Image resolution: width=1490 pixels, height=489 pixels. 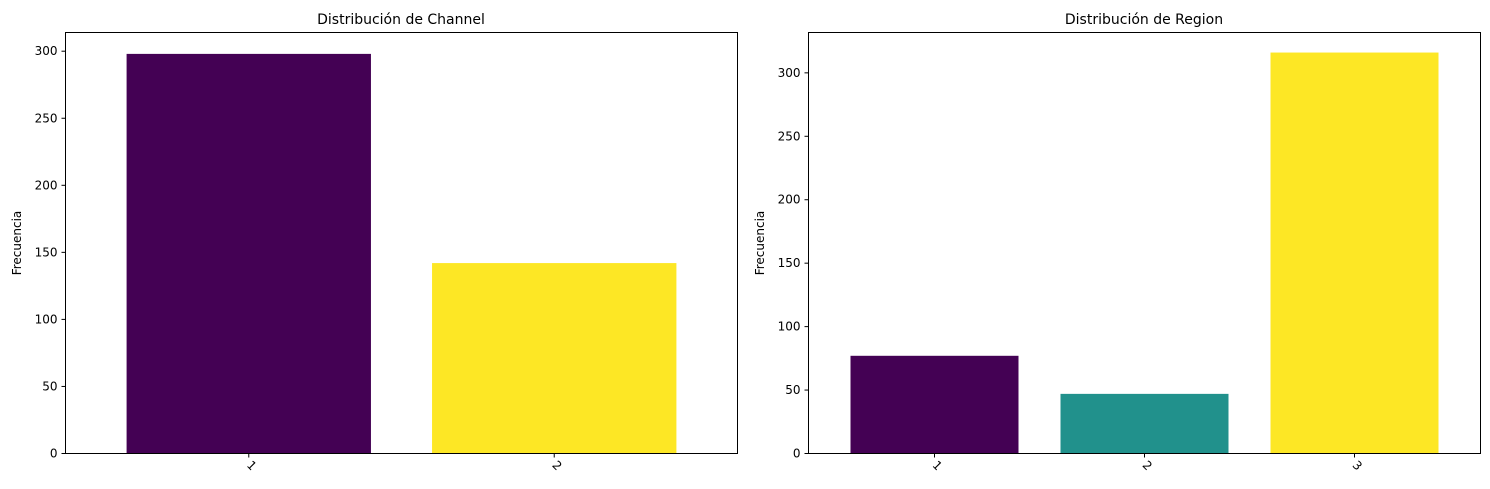 What do you see at coordinates (401, 20) in the screenshot?
I see `chart-title: Distribución de Channel` at bounding box center [401, 20].